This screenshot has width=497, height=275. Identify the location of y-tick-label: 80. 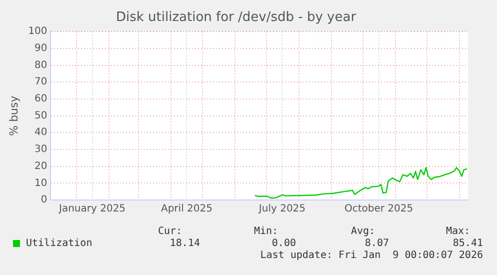
(41, 65).